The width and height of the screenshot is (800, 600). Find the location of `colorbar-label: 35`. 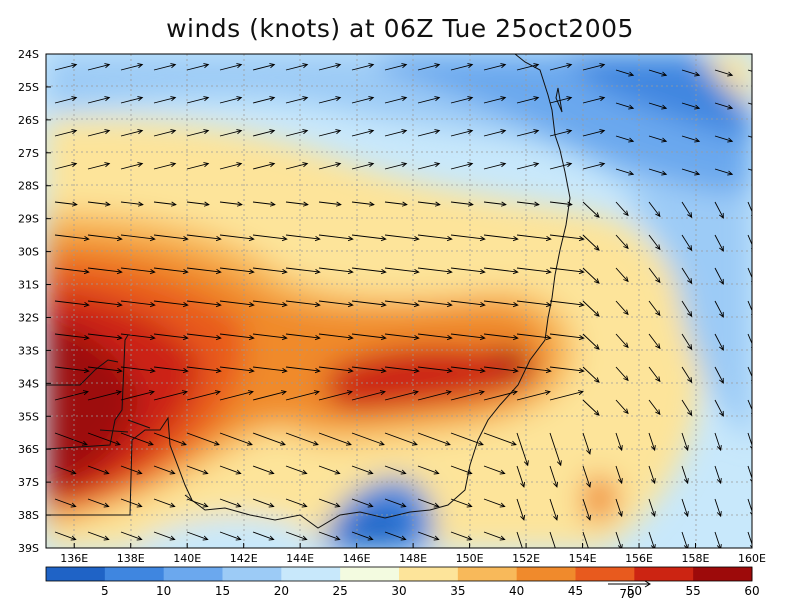

colorbar-label: 35 is located at coordinates (457, 591).